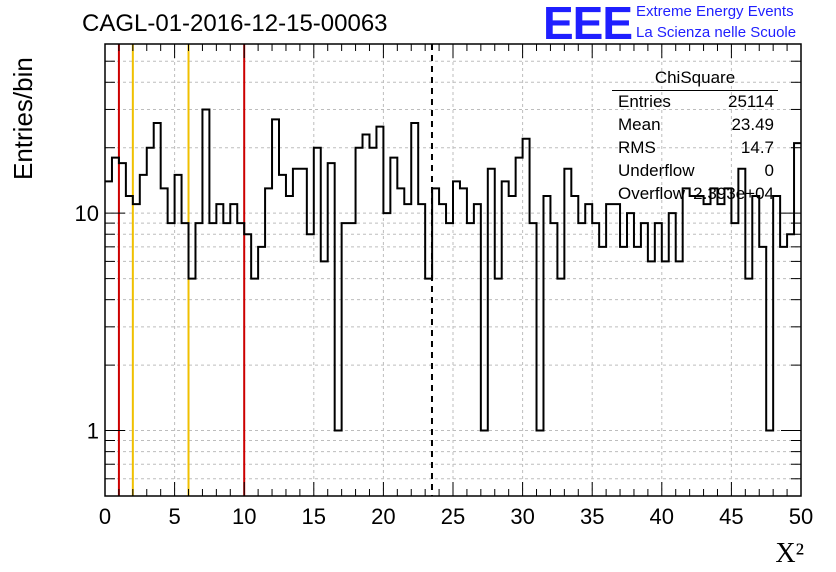 This screenshot has height=572, width=836. Describe the element at coordinates (750, 101) in the screenshot. I see `stats-value: 25114` at that location.